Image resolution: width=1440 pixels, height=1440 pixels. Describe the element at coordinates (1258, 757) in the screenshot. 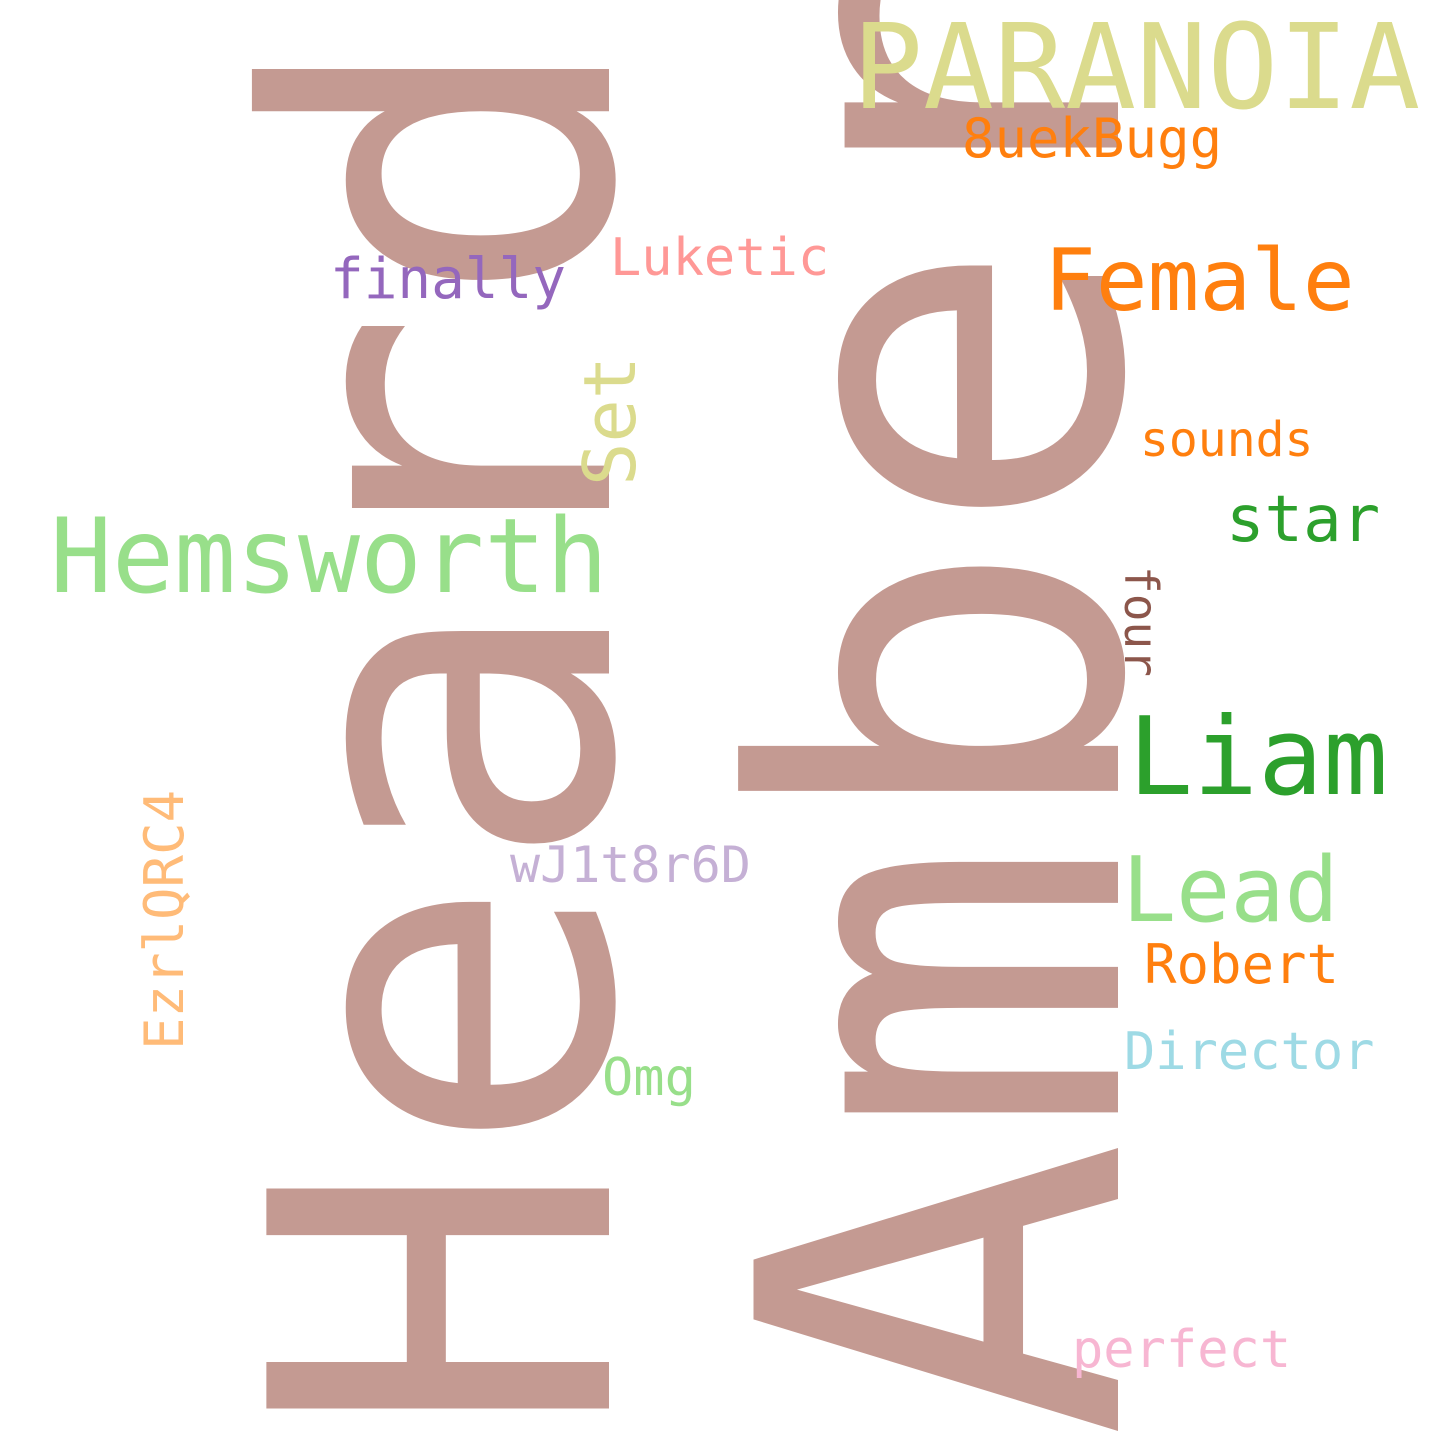

I see `word-liam: Liam` at that location.